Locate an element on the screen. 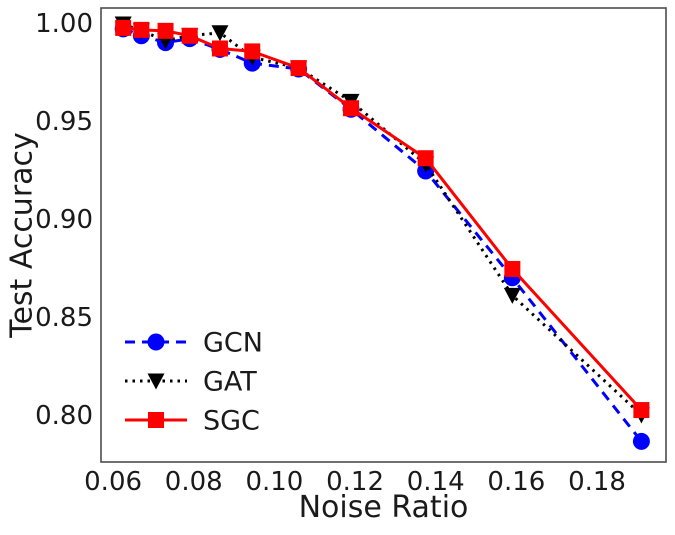 The width and height of the screenshot is (675, 535). legend-label: GCN is located at coordinates (233, 343).